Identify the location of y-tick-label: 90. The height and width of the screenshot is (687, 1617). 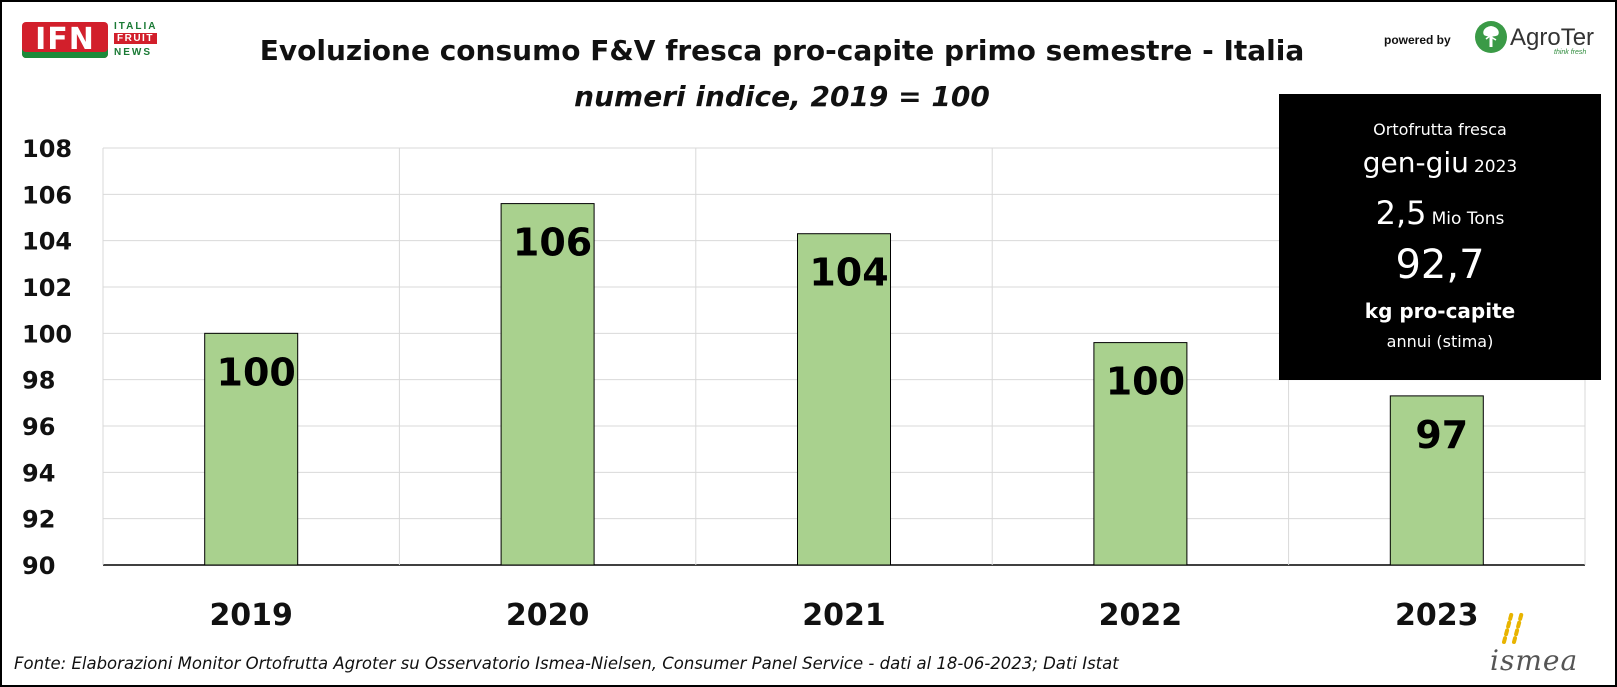
(38, 566).